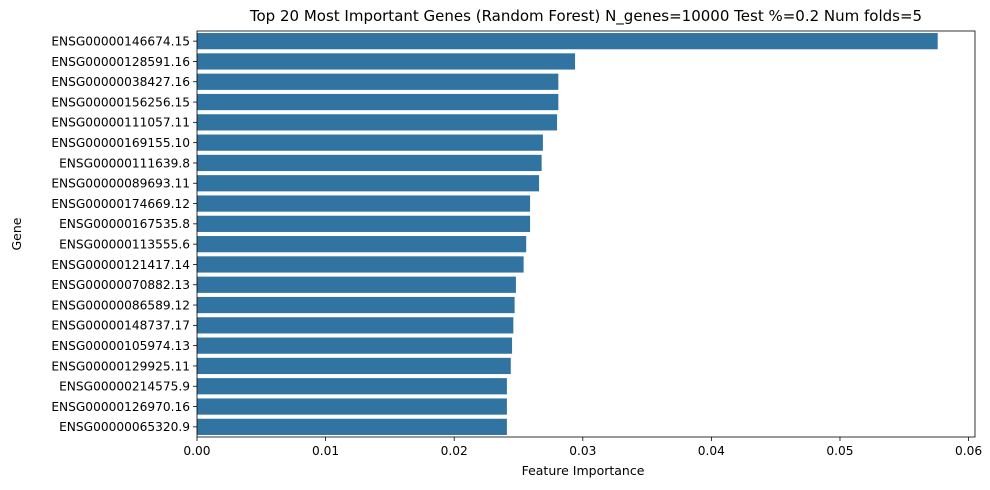 This screenshot has width=990, height=490. I want to click on bar-ENSG00000105974.13, so click(355, 345).